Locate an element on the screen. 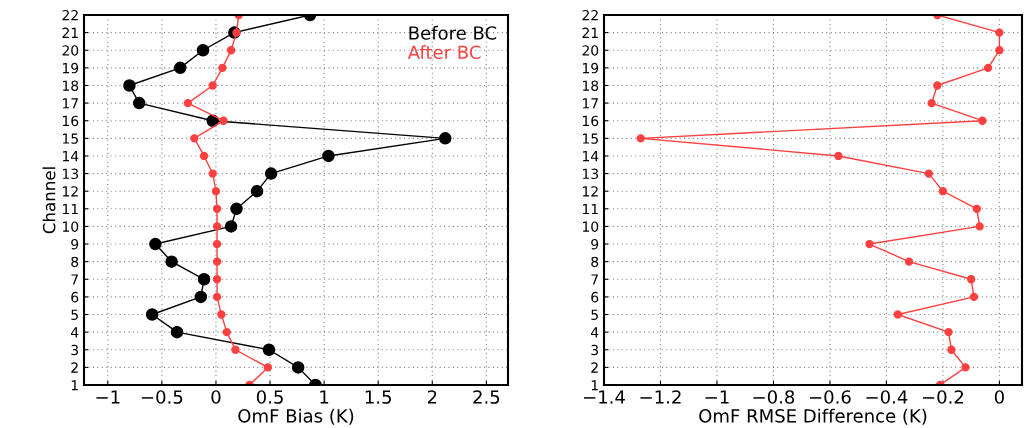  x-tick-label: −0.2 is located at coordinates (943, 397).